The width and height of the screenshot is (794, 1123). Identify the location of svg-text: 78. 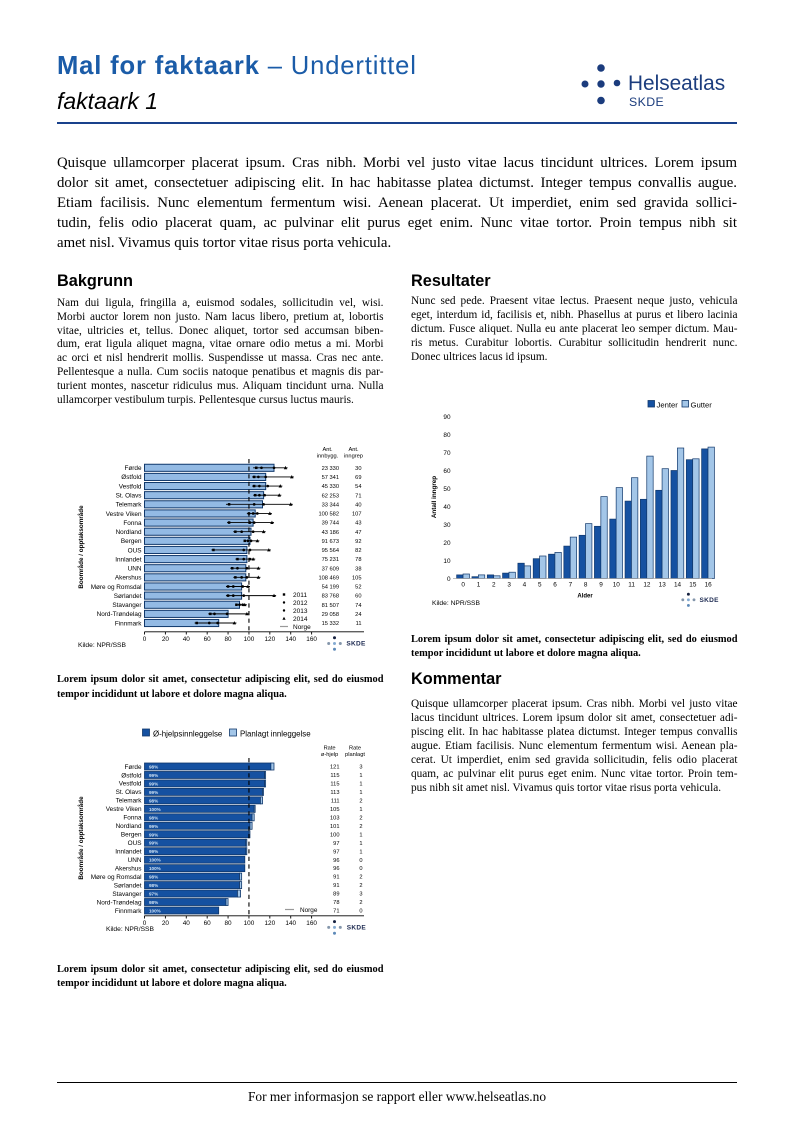
(336, 903).